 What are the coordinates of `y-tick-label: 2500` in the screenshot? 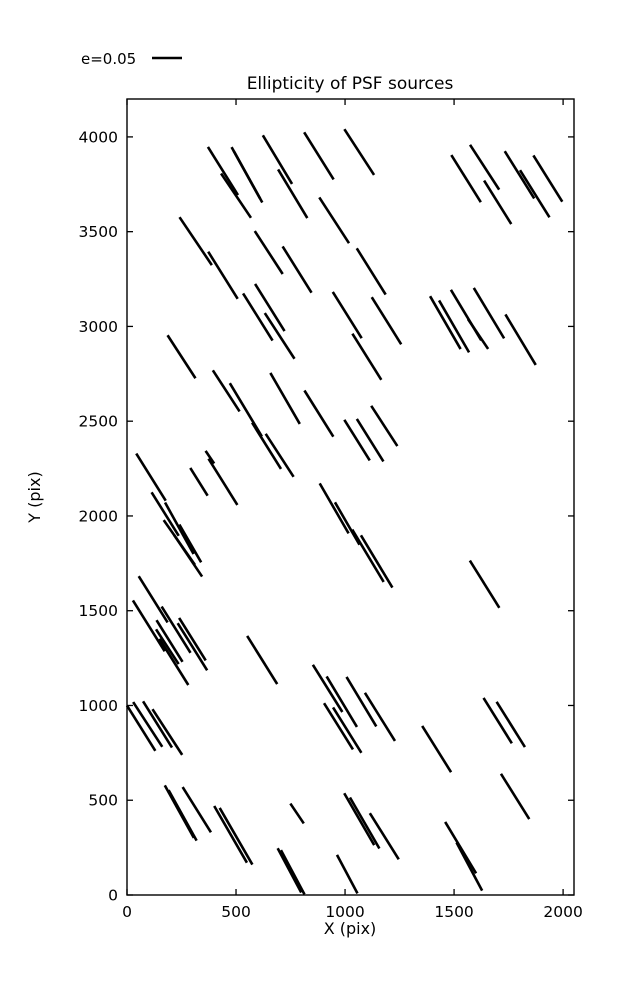 It's located at (98, 422).